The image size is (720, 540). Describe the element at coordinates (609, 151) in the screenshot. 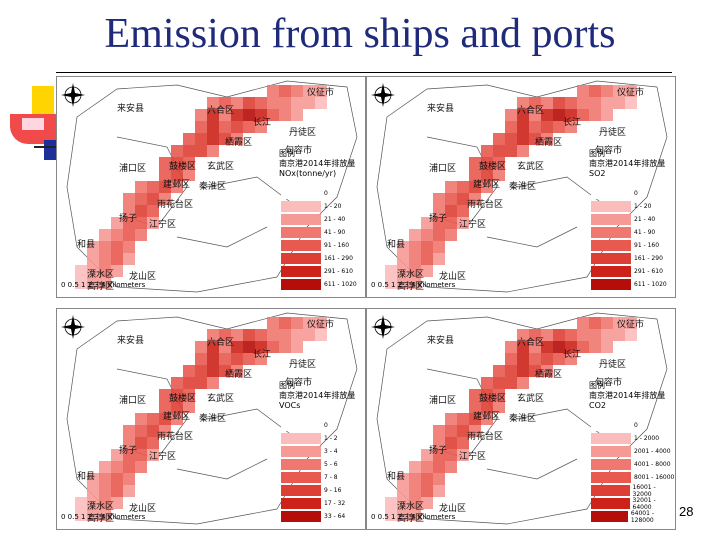

I see `place-label: 句容市` at that location.